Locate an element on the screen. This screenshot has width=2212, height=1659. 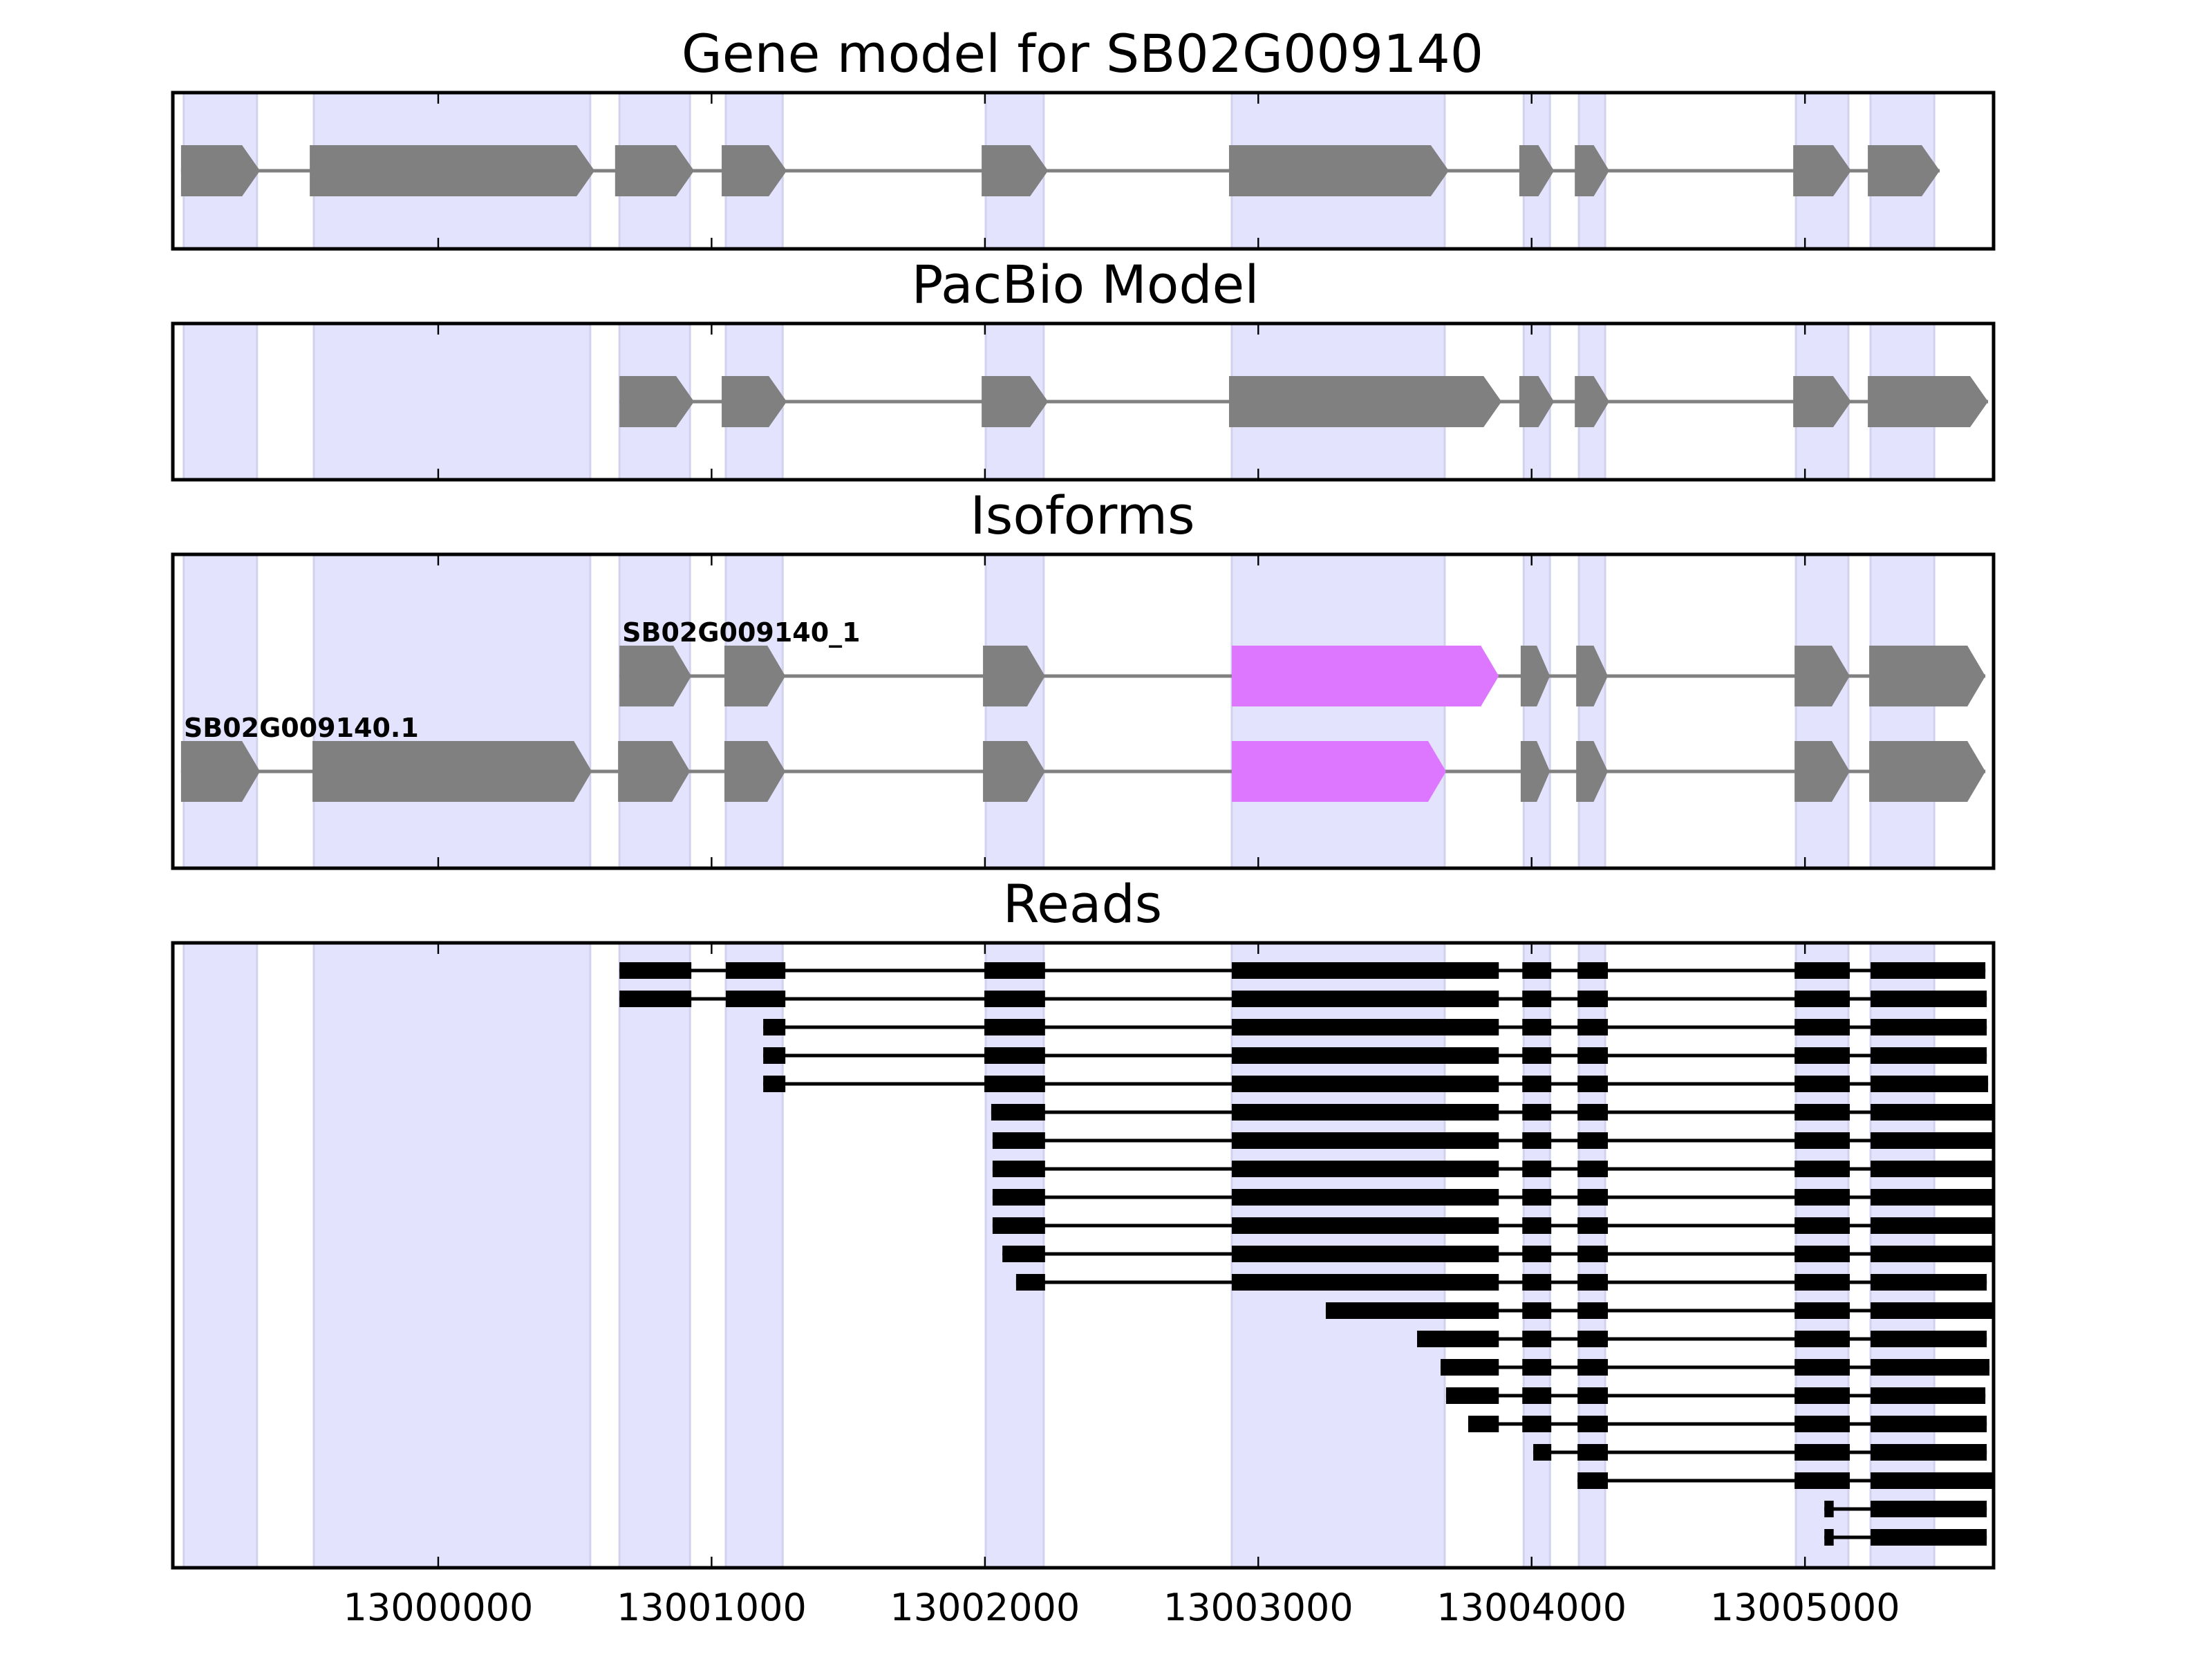
isoform-label: SB02G009140_1 is located at coordinates (741, 632).